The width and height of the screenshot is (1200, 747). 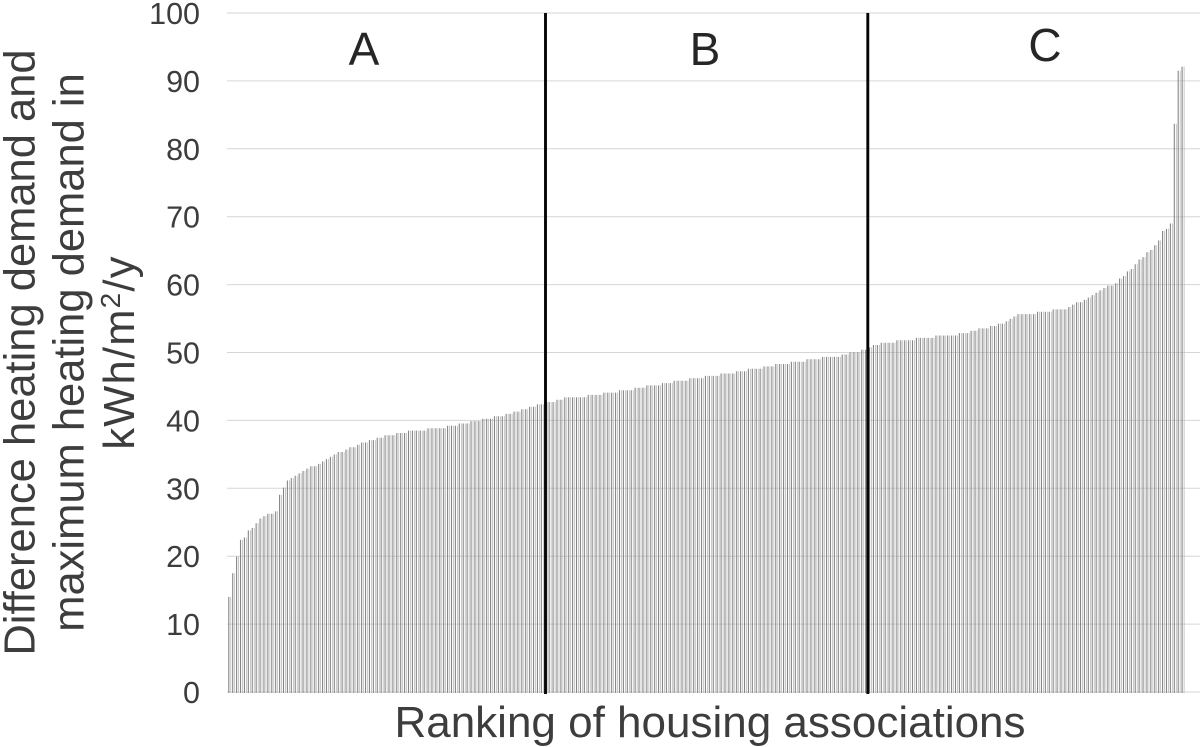 I want to click on svg-text: 100, so click(x=174, y=15).